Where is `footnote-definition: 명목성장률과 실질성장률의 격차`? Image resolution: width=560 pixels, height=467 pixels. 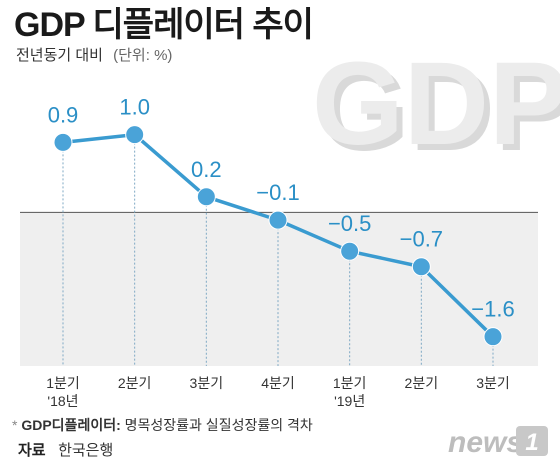 footnote-definition: 명목성장률과 실질성장률의 격차 is located at coordinates (219, 425).